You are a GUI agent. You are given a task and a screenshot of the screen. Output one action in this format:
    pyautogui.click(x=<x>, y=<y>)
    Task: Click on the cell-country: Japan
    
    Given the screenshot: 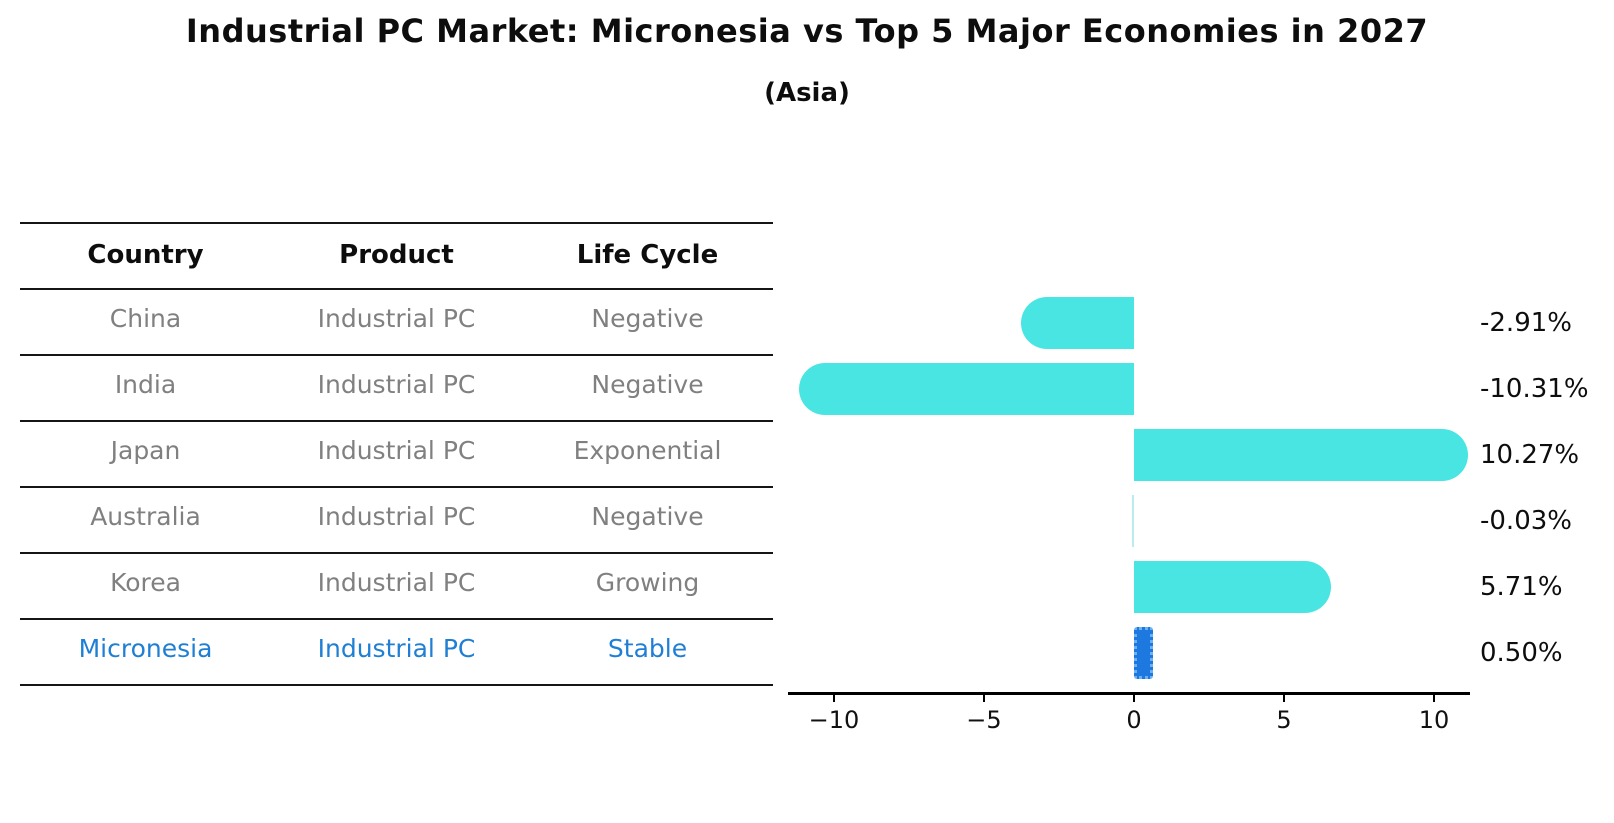 What is the action you would take?
    pyautogui.click(x=145, y=450)
    